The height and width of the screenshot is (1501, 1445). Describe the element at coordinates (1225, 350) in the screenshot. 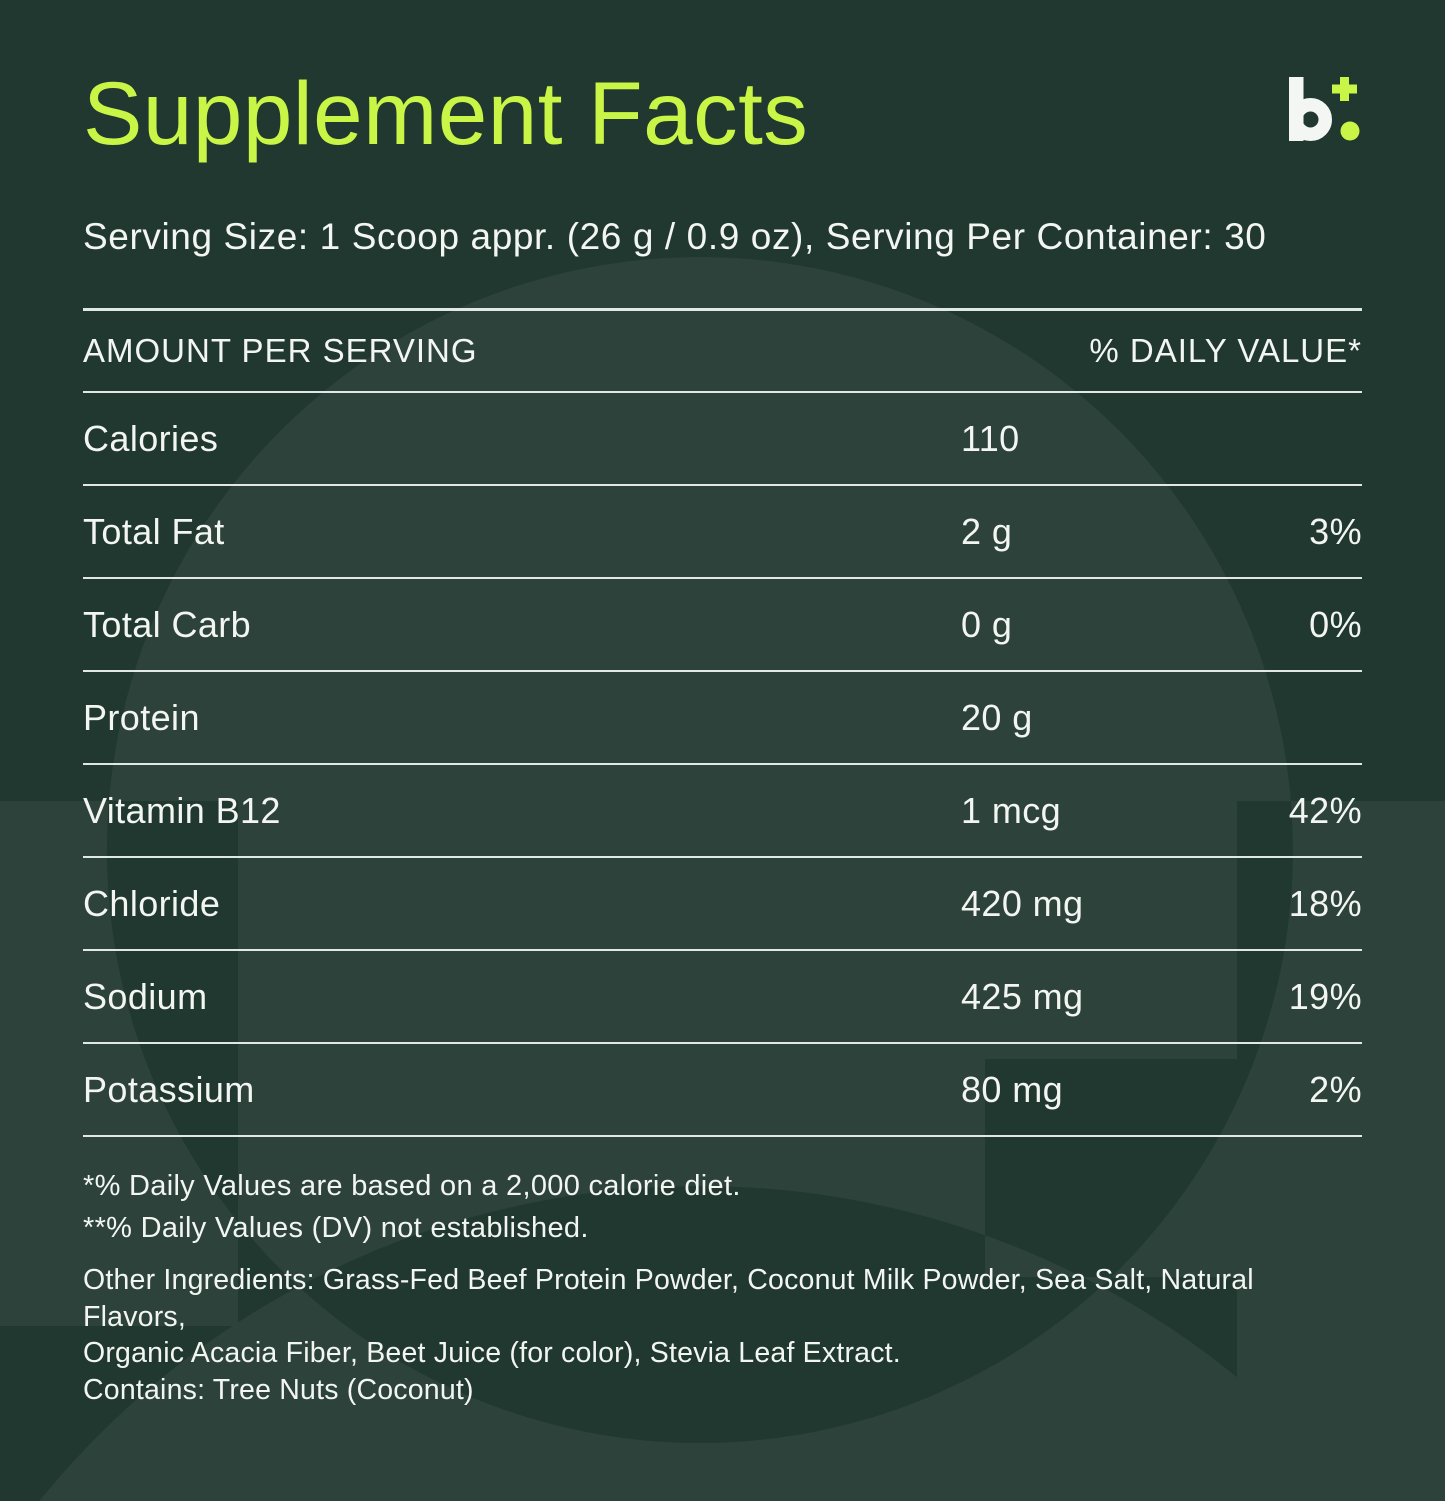

I see `daily-value-header: % DAILY VALUE*` at that location.